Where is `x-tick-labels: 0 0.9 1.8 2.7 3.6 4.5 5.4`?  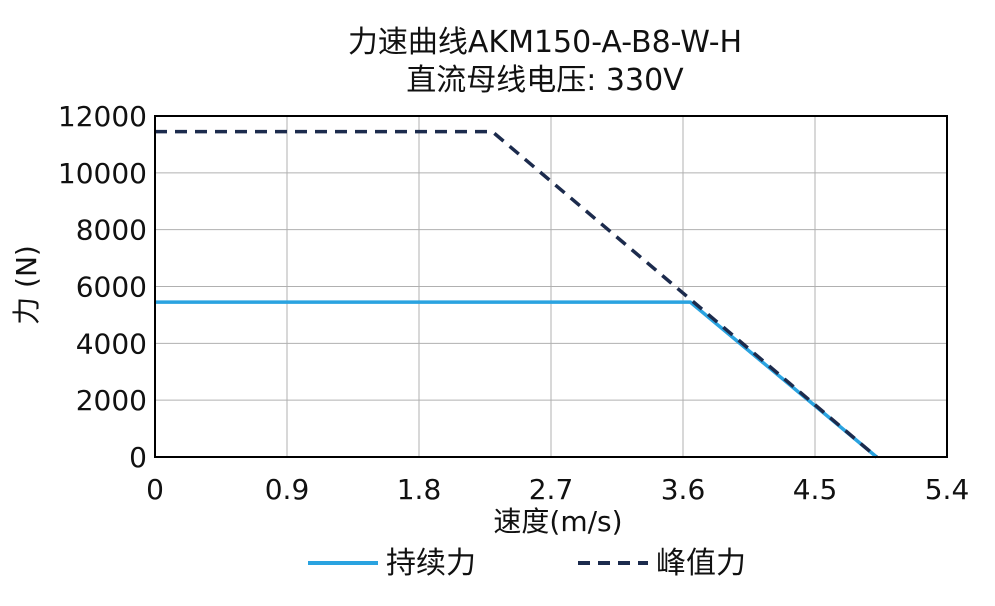 x-tick-labels: 0 0.9 1.8 2.7 3.6 4.5 5.4 is located at coordinates (557, 489).